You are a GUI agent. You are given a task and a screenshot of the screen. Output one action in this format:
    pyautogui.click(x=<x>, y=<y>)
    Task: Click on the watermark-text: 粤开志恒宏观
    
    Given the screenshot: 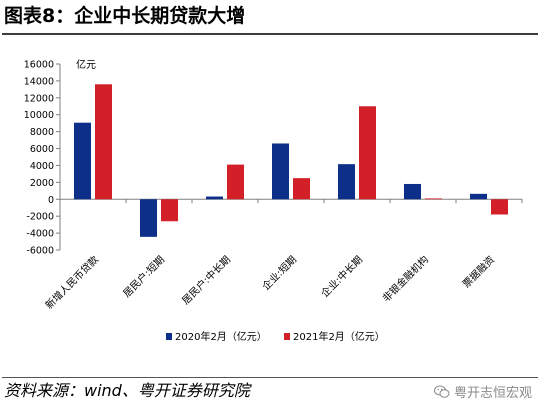 What is the action you would take?
    pyautogui.click(x=492, y=393)
    